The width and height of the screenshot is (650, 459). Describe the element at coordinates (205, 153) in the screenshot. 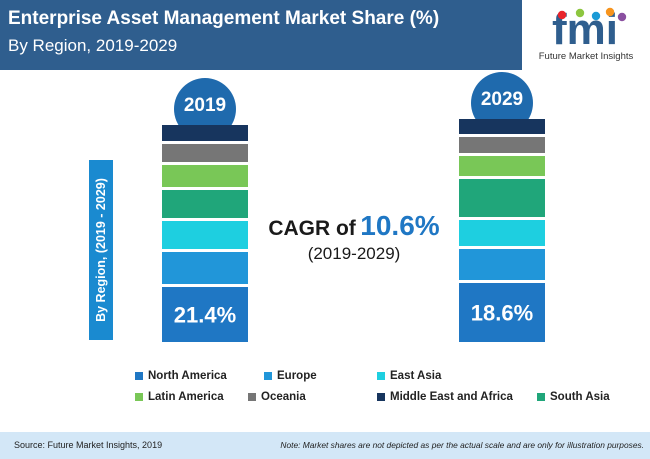

I see `bar-segment-2019-oceania` at that location.